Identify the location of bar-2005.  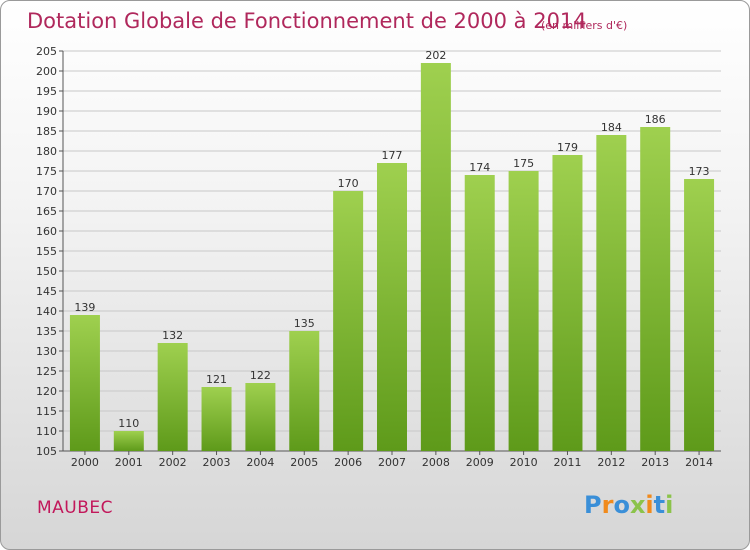
(304, 391).